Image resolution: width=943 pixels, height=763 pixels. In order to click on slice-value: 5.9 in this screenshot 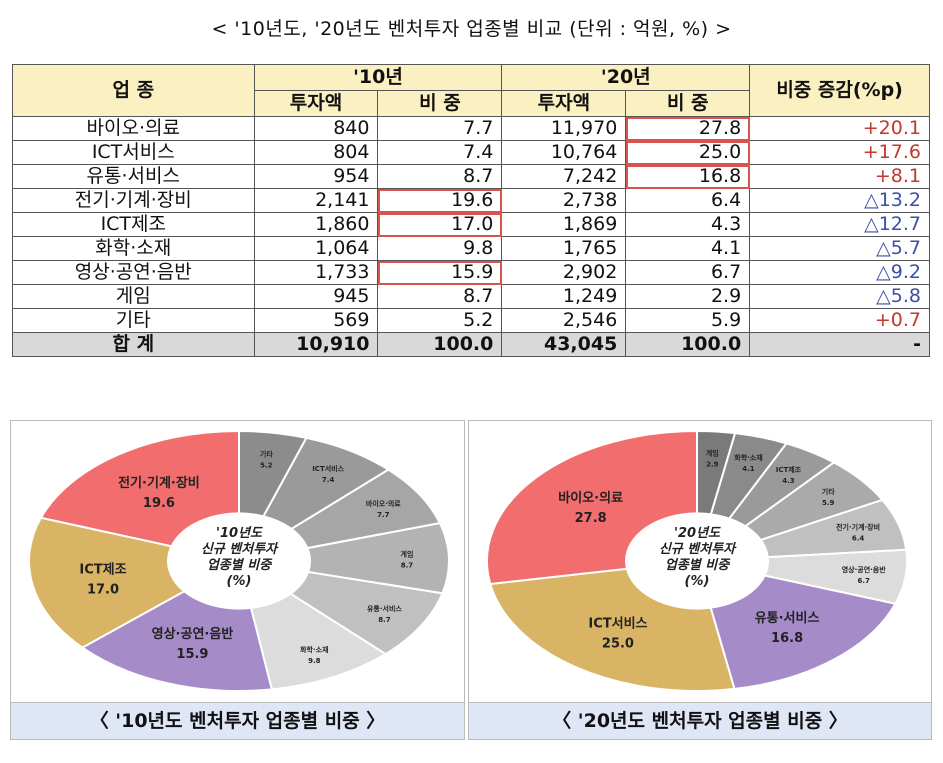, I will do `click(828, 503)`.